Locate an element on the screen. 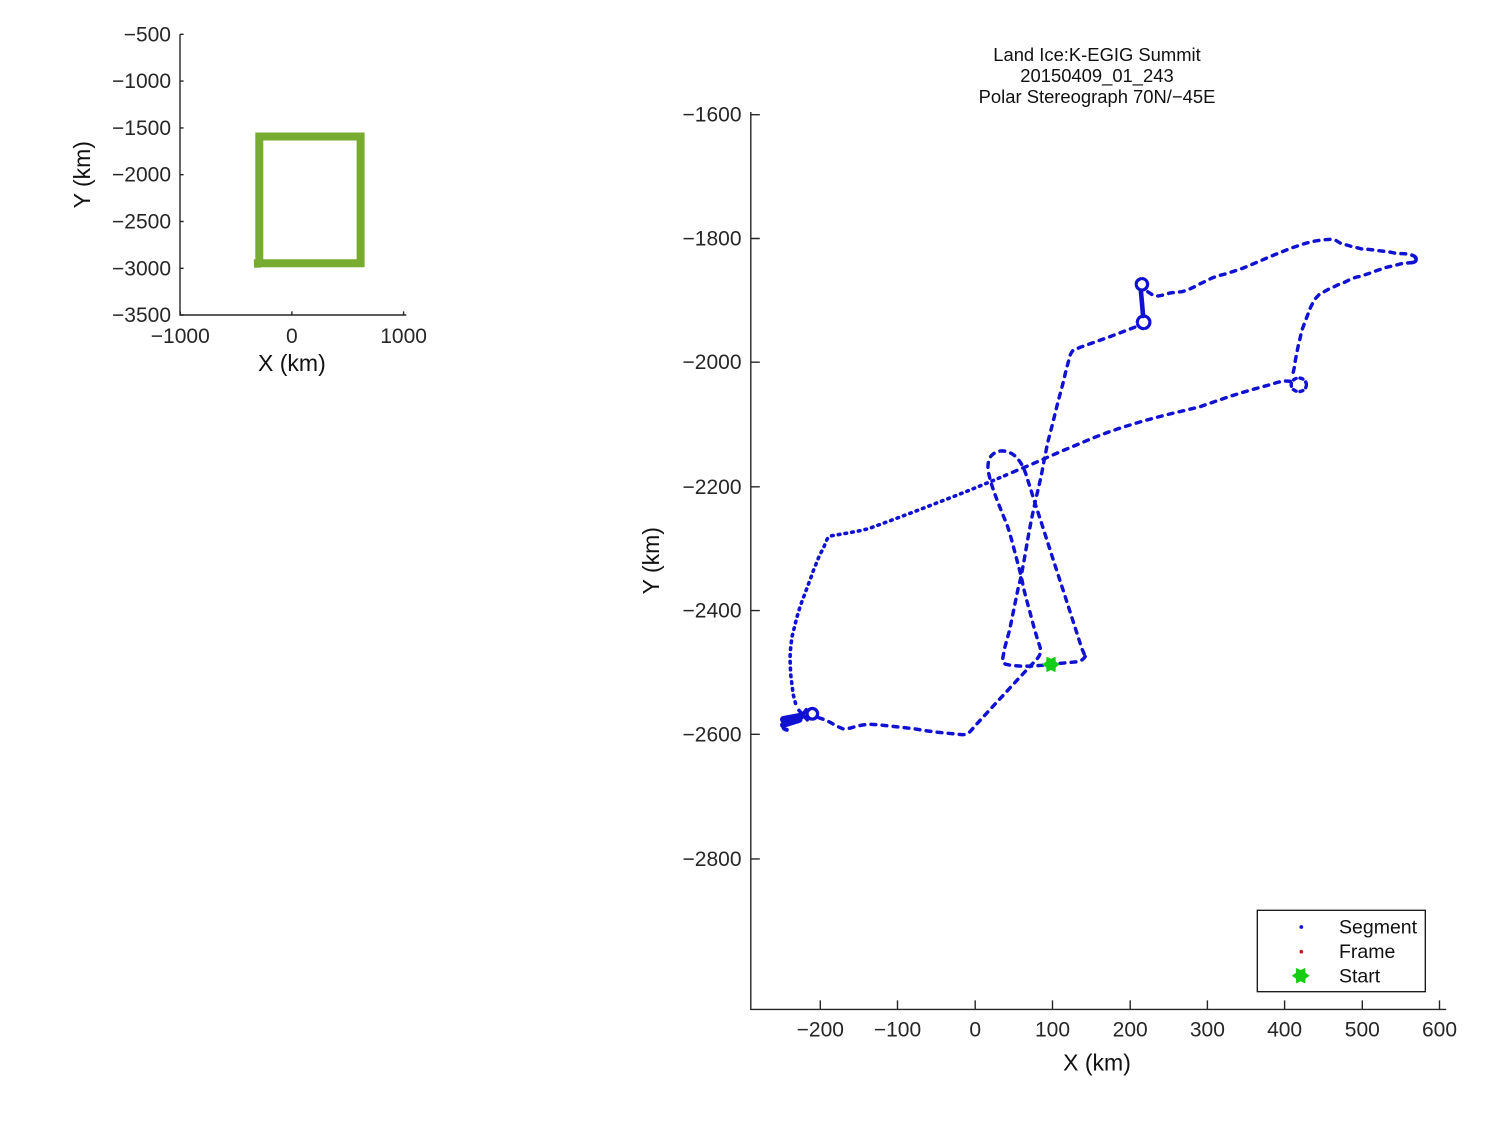 The image size is (1500, 1130). svg-text: −2500 is located at coordinates (141, 222).